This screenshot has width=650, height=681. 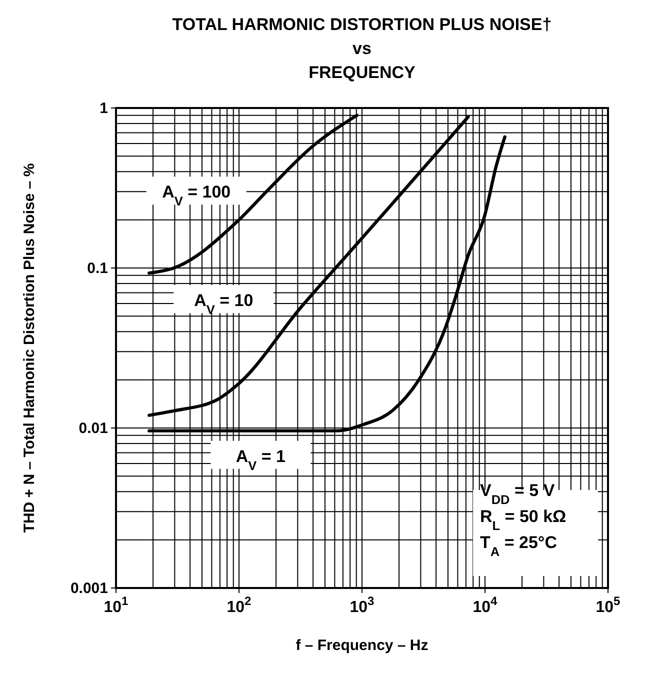 I want to click on y-axis-title: THD + N – Total Harmonic Distortion Plus Noise – %, so click(x=29, y=348).